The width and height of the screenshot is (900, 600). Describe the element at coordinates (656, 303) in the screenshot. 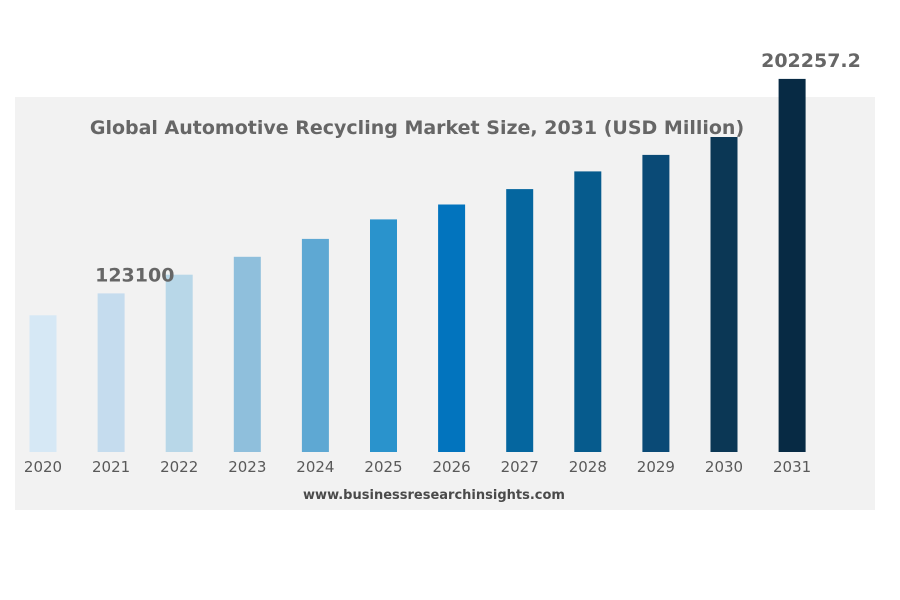

I see `bar-2029` at that location.